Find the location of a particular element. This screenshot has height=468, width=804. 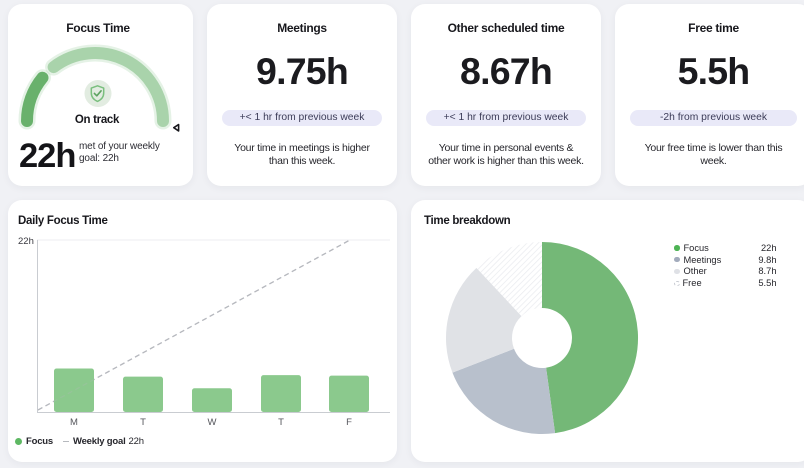

svg-text: F is located at coordinates (349, 422).